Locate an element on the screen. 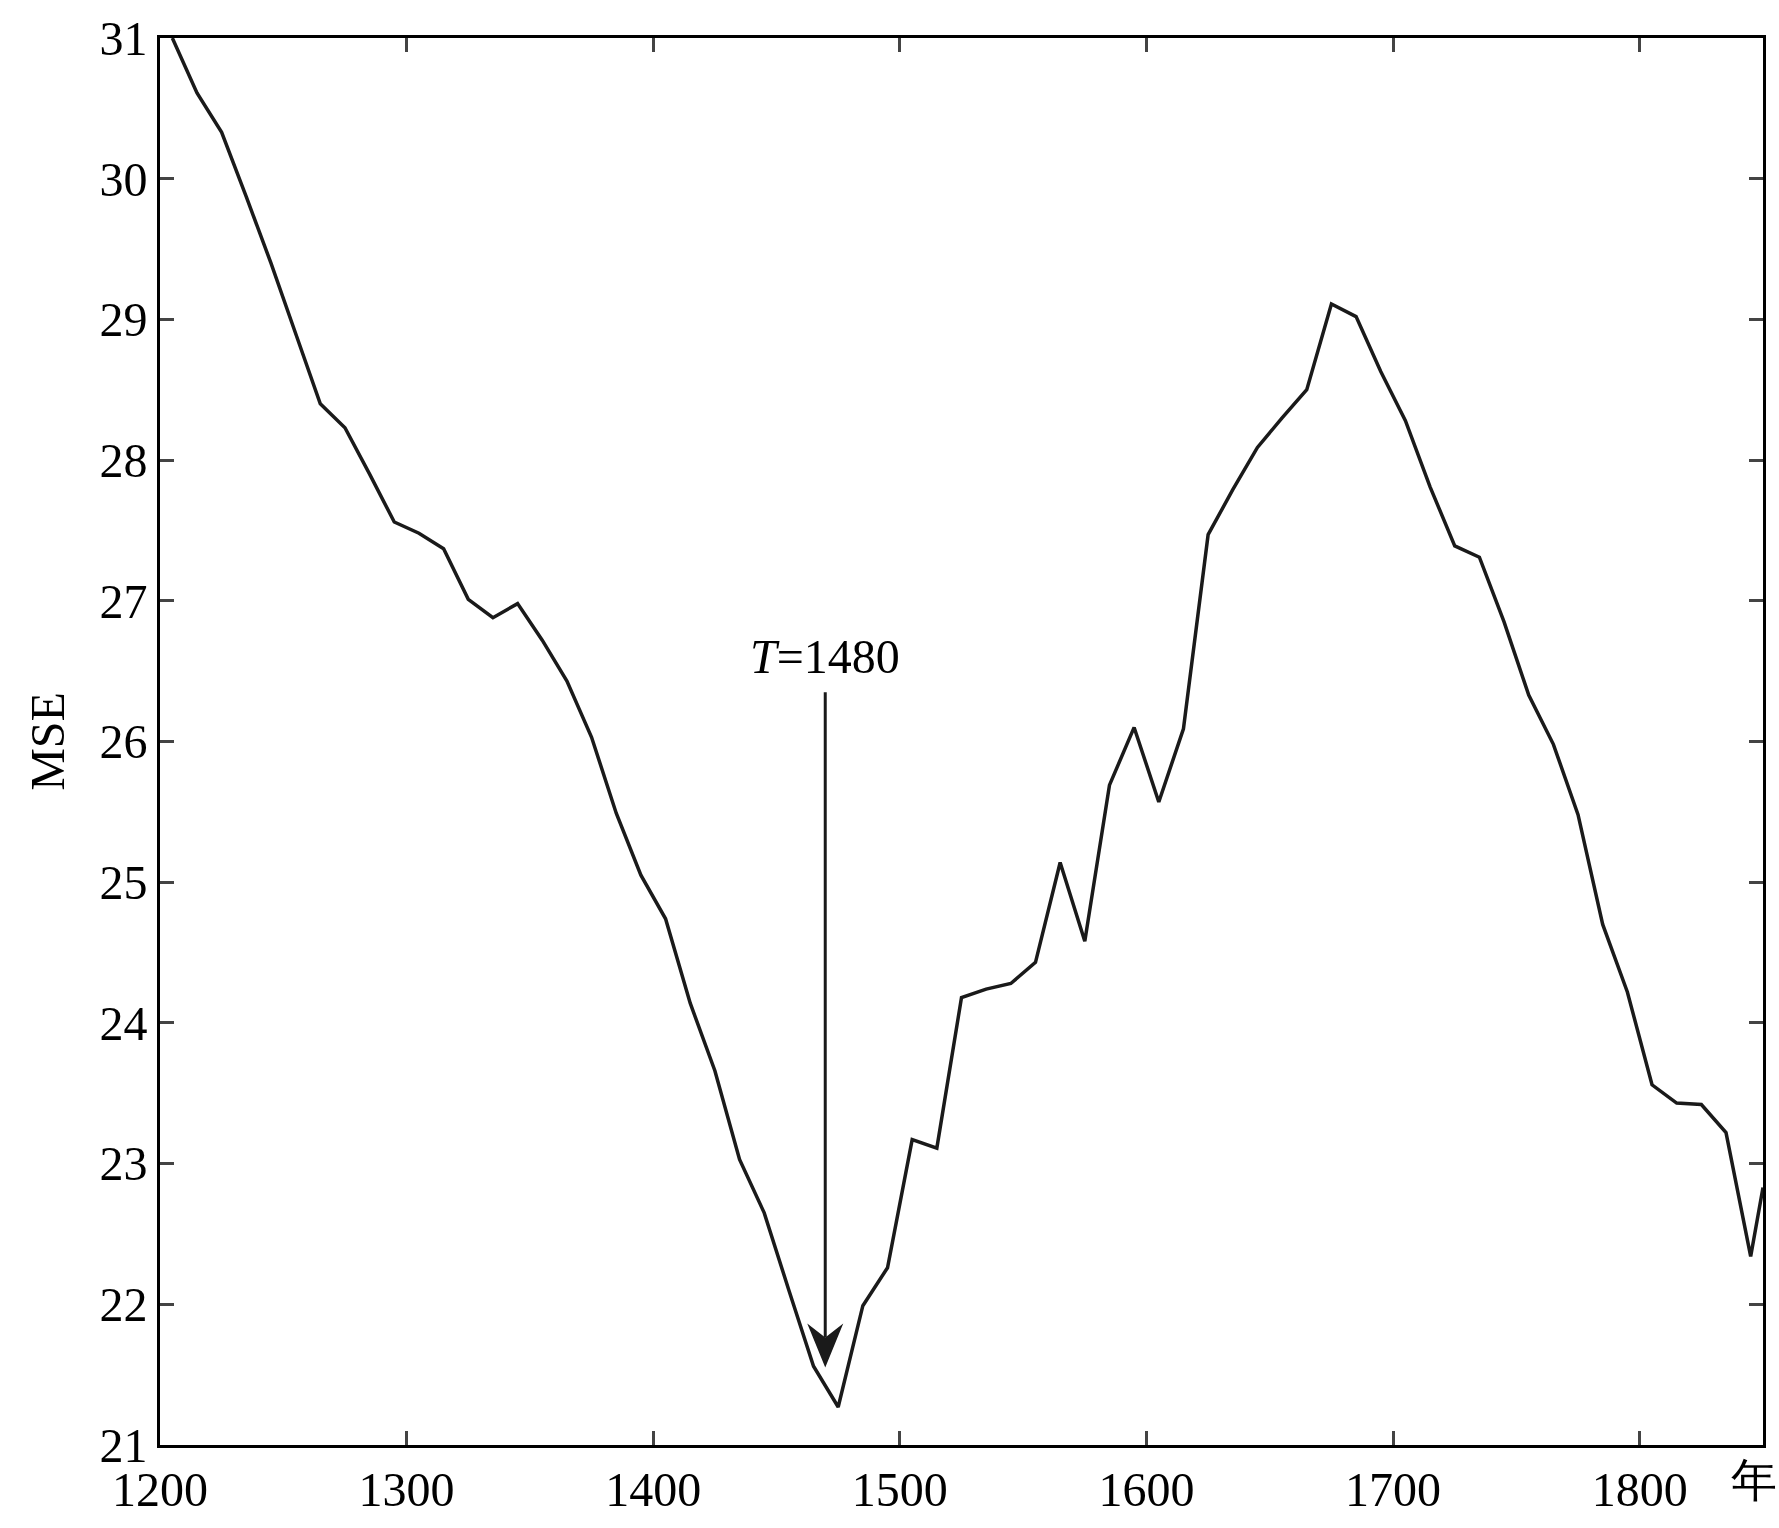  y-tick-label: 26 is located at coordinates (123, 742).